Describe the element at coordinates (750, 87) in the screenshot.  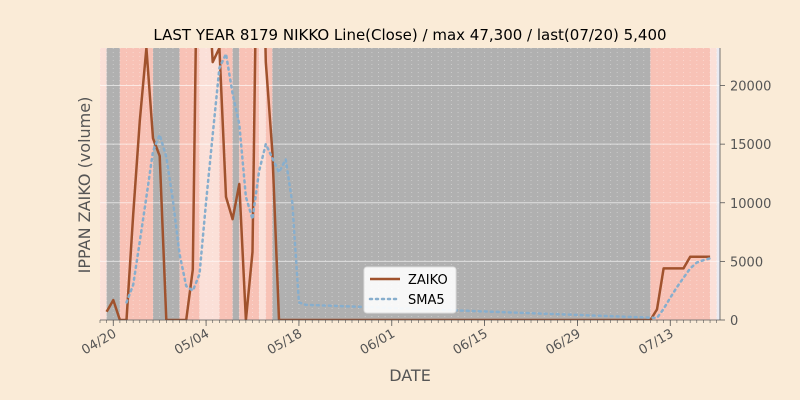
I see `y-tick-label: 20000` at that location.